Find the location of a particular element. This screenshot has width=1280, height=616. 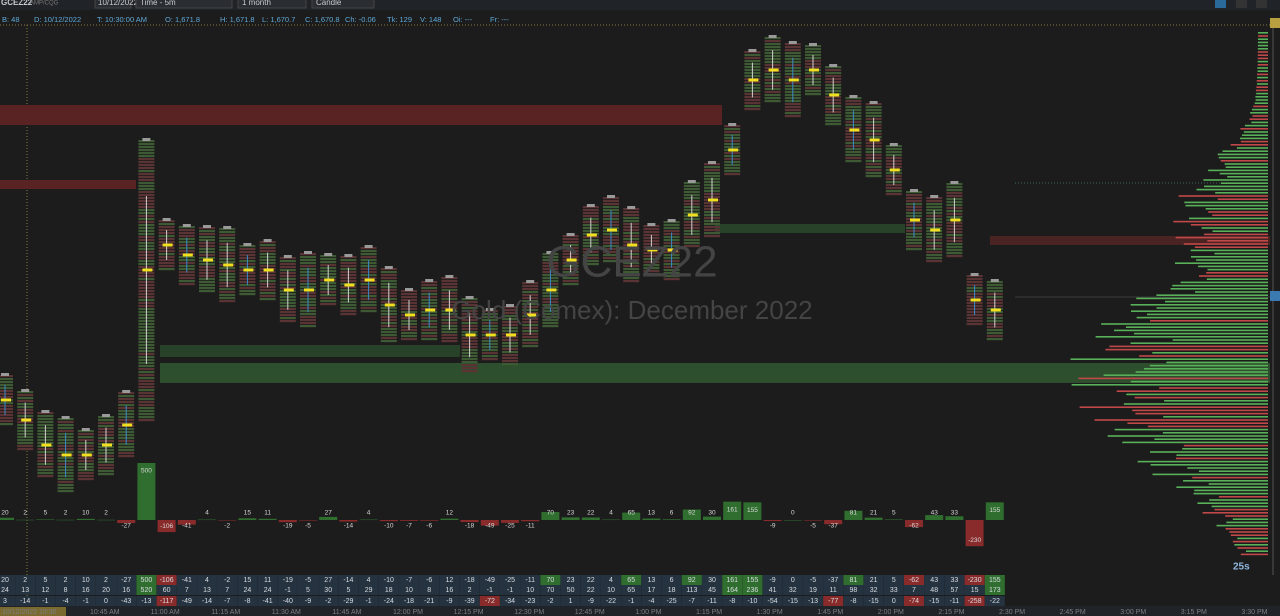

table-value: 20 is located at coordinates (106, 590).